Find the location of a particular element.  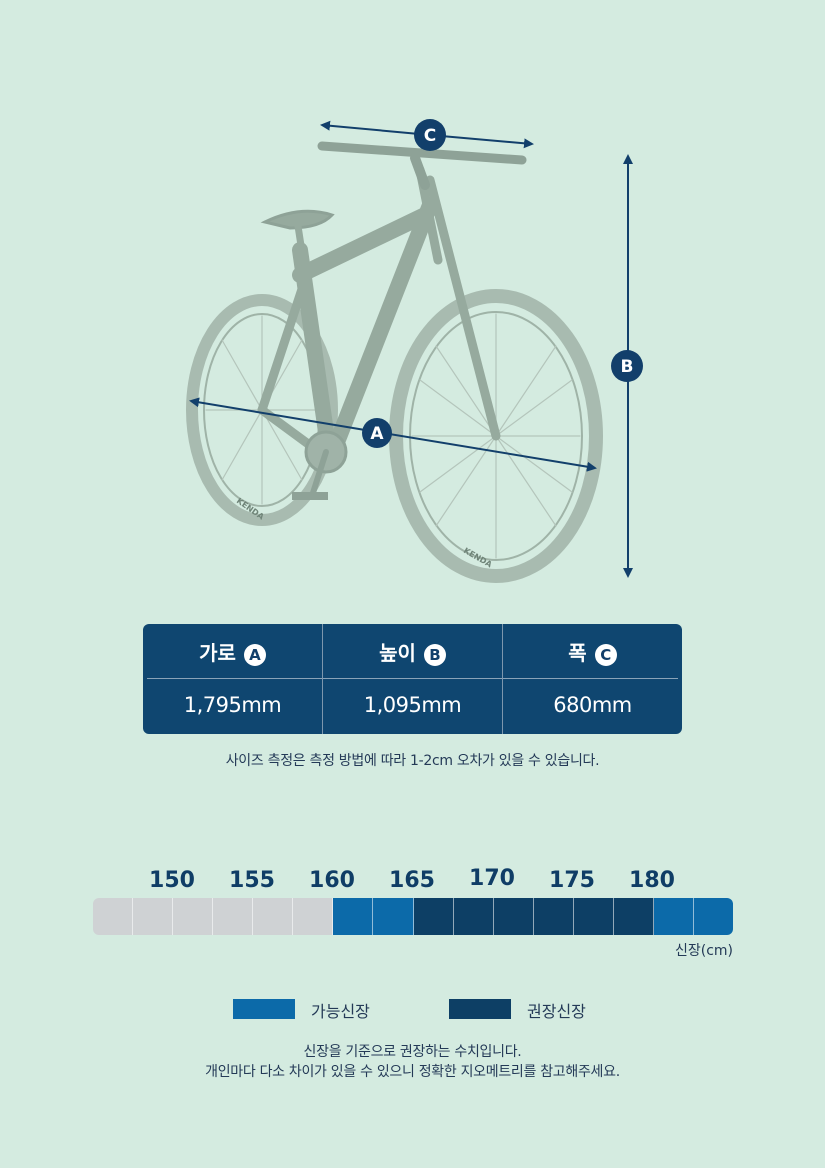

arrow-c-right is located at coordinates (481, 141).